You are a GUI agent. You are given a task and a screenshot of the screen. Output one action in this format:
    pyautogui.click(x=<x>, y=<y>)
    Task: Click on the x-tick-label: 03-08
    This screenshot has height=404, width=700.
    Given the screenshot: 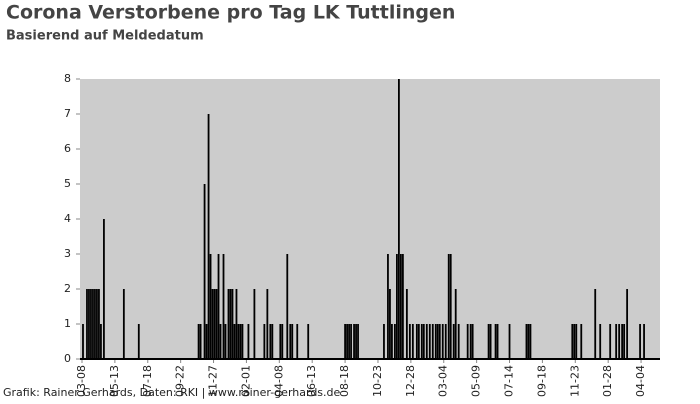 What is the action you would take?
    pyautogui.click(x=81, y=381)
    